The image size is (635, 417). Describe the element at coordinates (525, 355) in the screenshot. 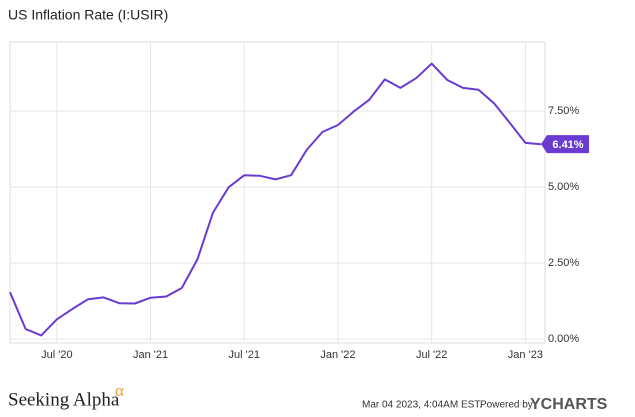

I see `x-tick-label: Jan '23` at that location.